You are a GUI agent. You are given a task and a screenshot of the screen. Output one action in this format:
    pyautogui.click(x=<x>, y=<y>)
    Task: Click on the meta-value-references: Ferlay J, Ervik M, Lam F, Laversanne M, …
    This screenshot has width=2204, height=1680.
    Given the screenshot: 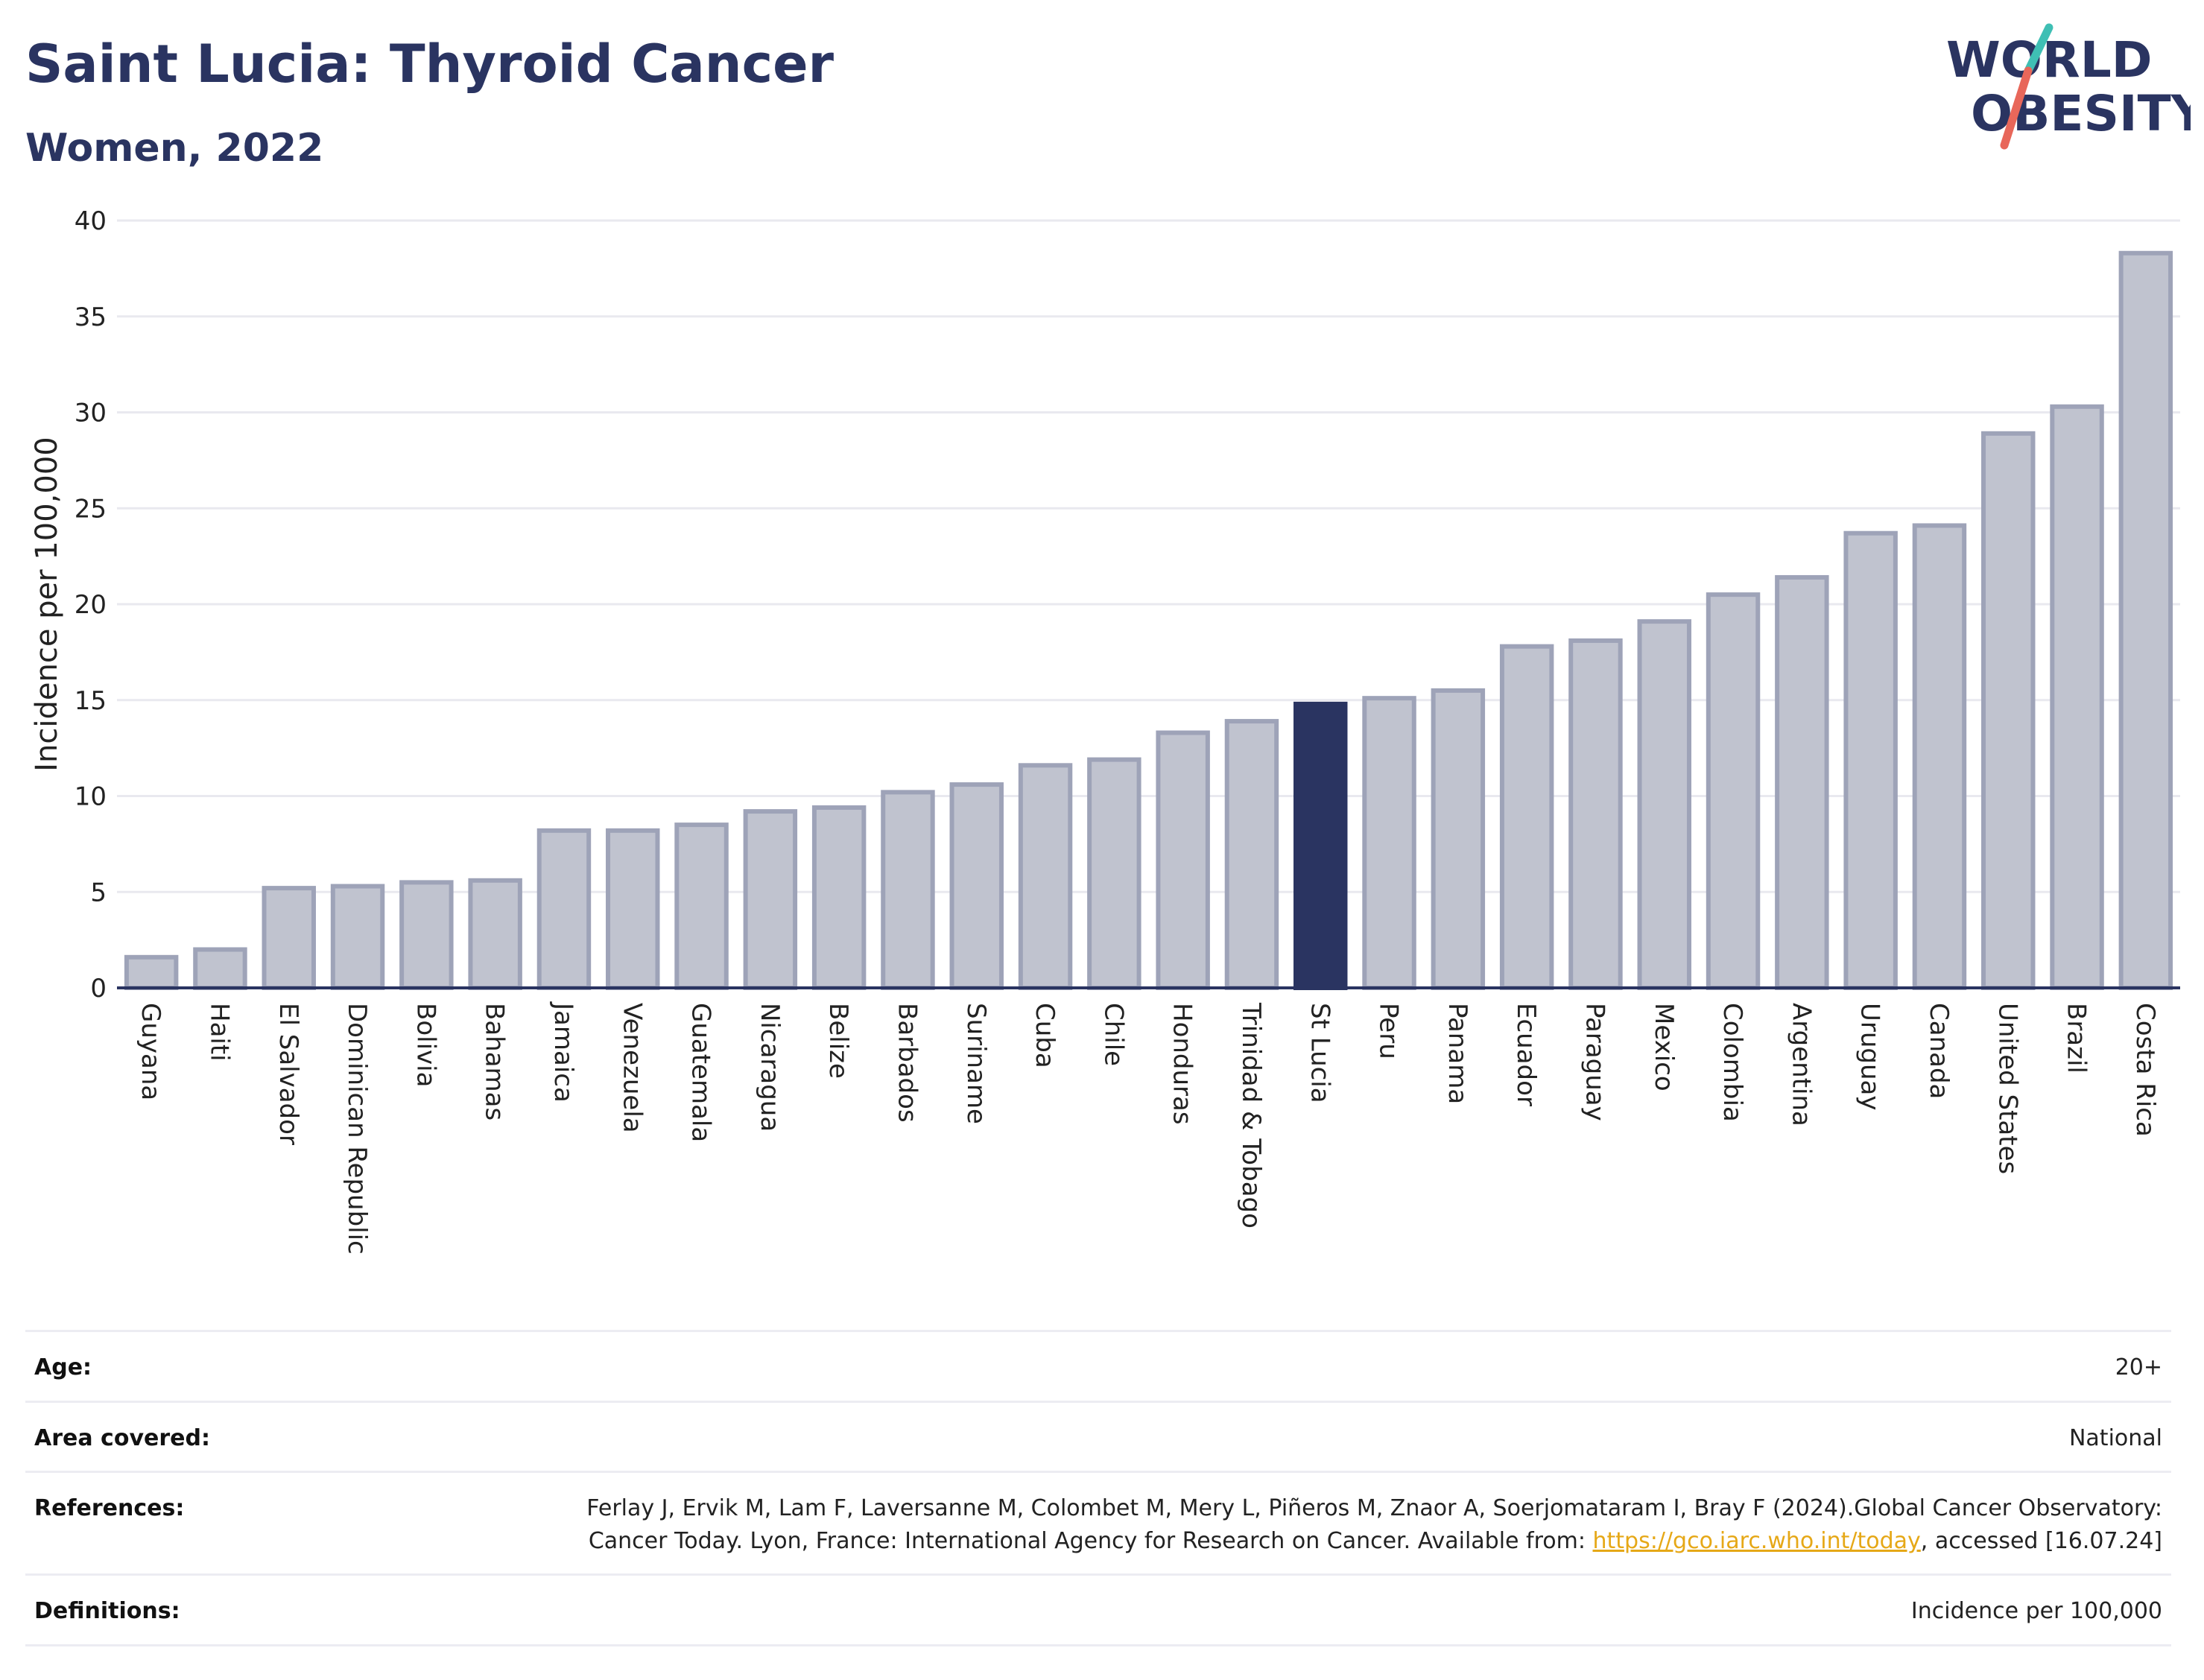 What is the action you would take?
    pyautogui.click(x=1368, y=1523)
    